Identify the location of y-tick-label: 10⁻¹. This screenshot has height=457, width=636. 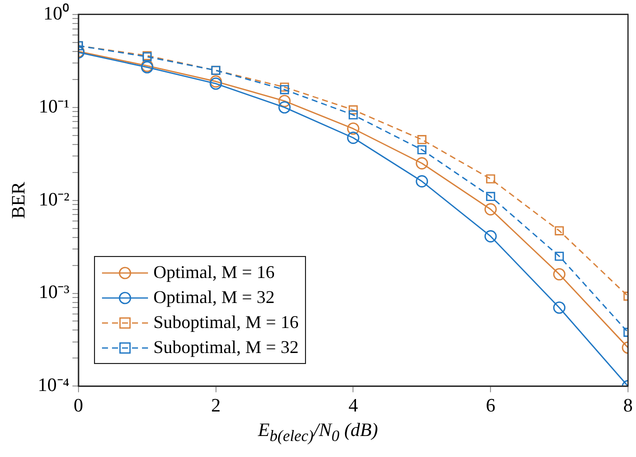
(54, 107).